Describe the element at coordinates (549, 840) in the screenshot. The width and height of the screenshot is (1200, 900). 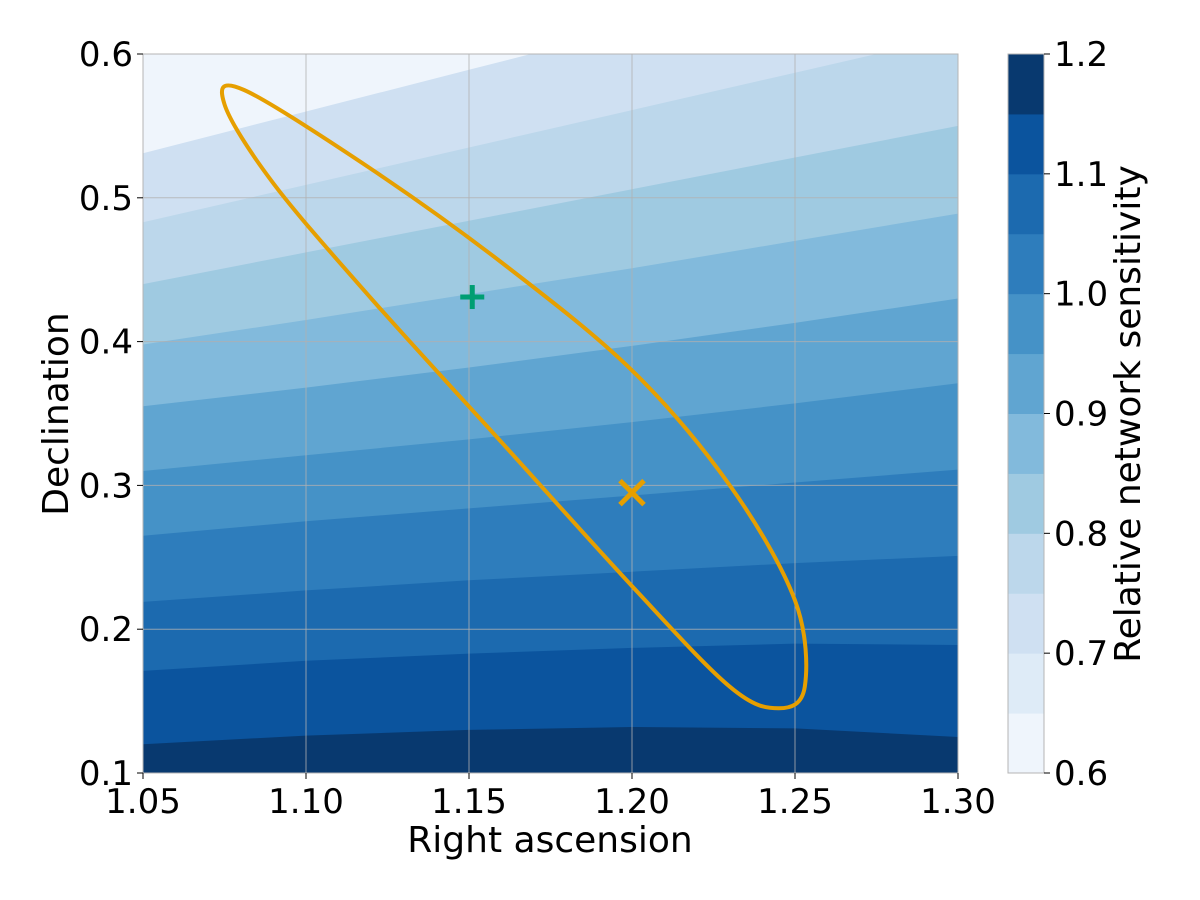
I see `x-axis-label: Right ascension` at that location.